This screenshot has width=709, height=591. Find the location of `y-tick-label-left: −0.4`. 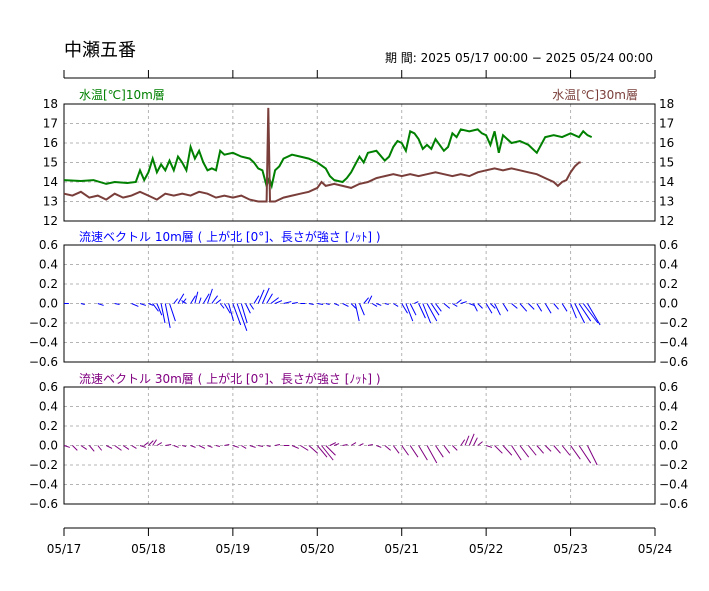

y-tick-label-left: −0.4 is located at coordinates (43, 343).